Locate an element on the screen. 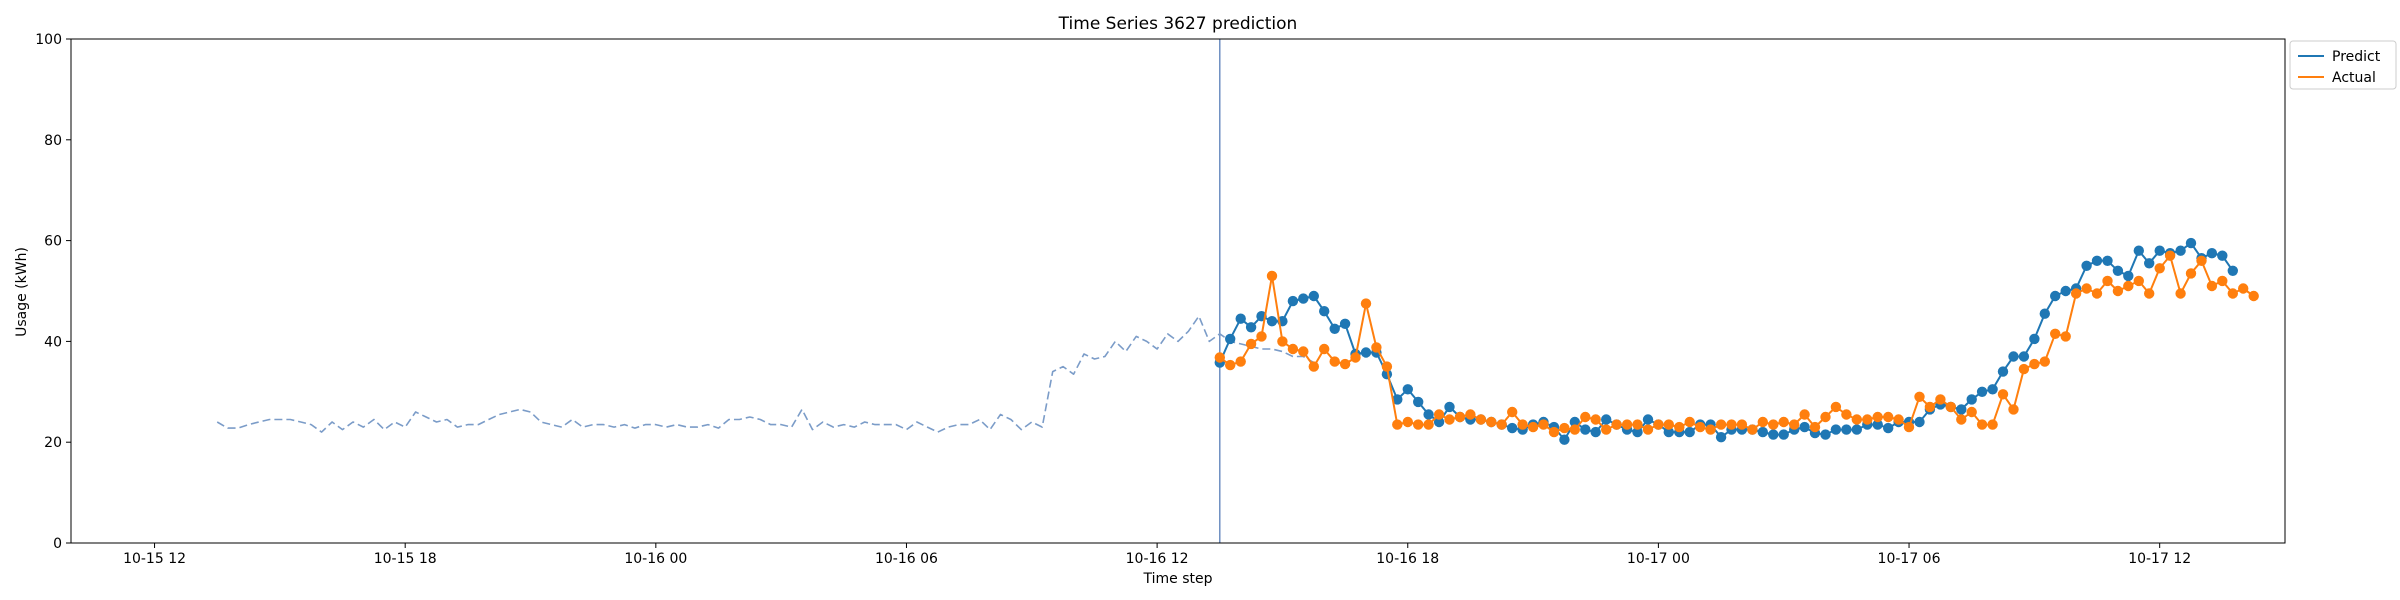 This screenshot has height=600, width=2400. y-axis-label: Usage (kWh) is located at coordinates (22, 292).